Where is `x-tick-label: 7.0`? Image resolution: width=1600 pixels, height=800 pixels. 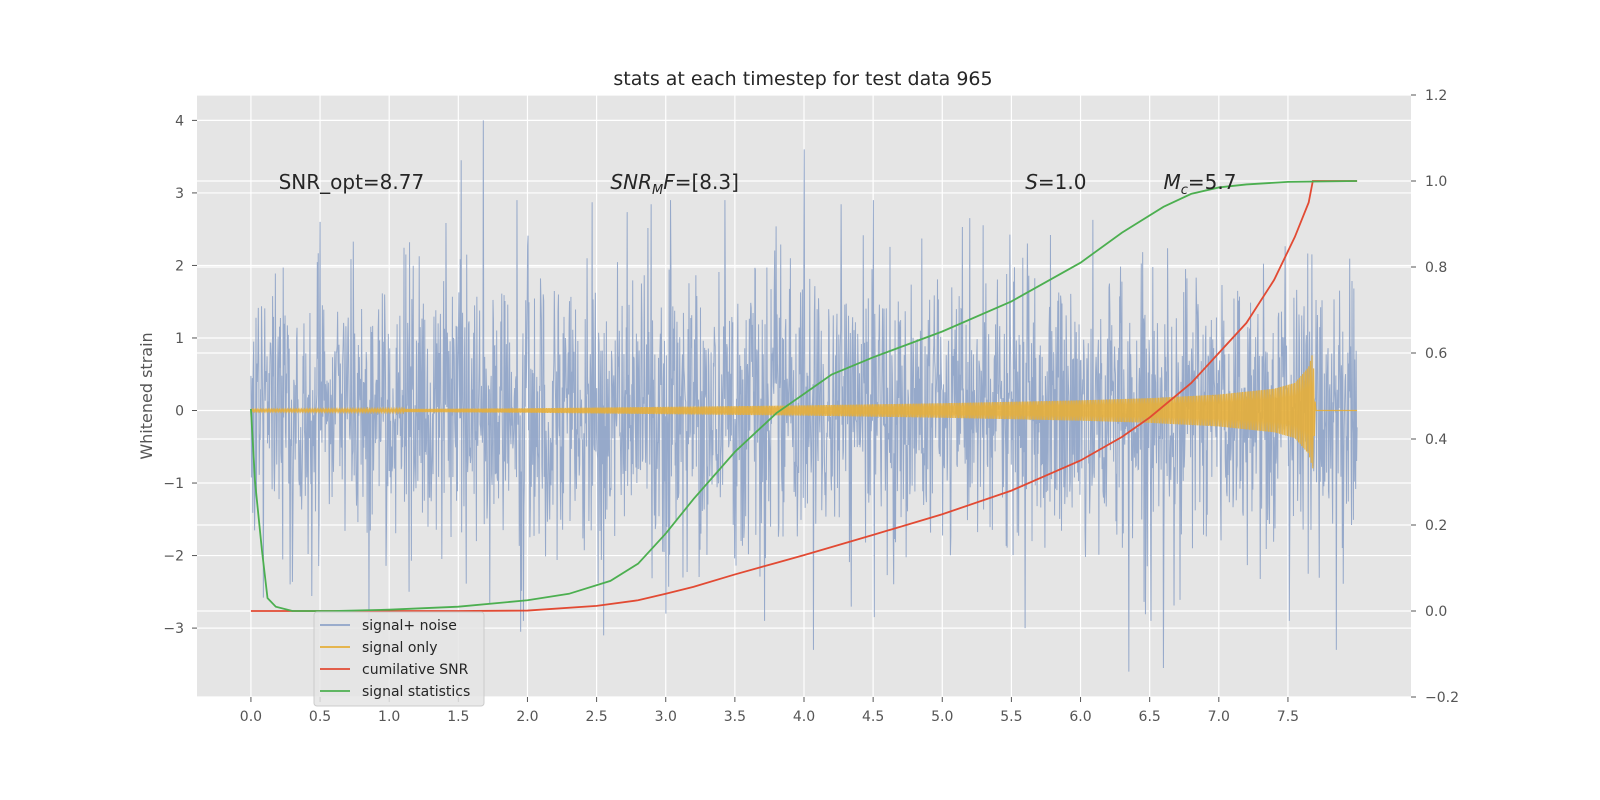 x-tick-label: 7.0 is located at coordinates (1219, 717).